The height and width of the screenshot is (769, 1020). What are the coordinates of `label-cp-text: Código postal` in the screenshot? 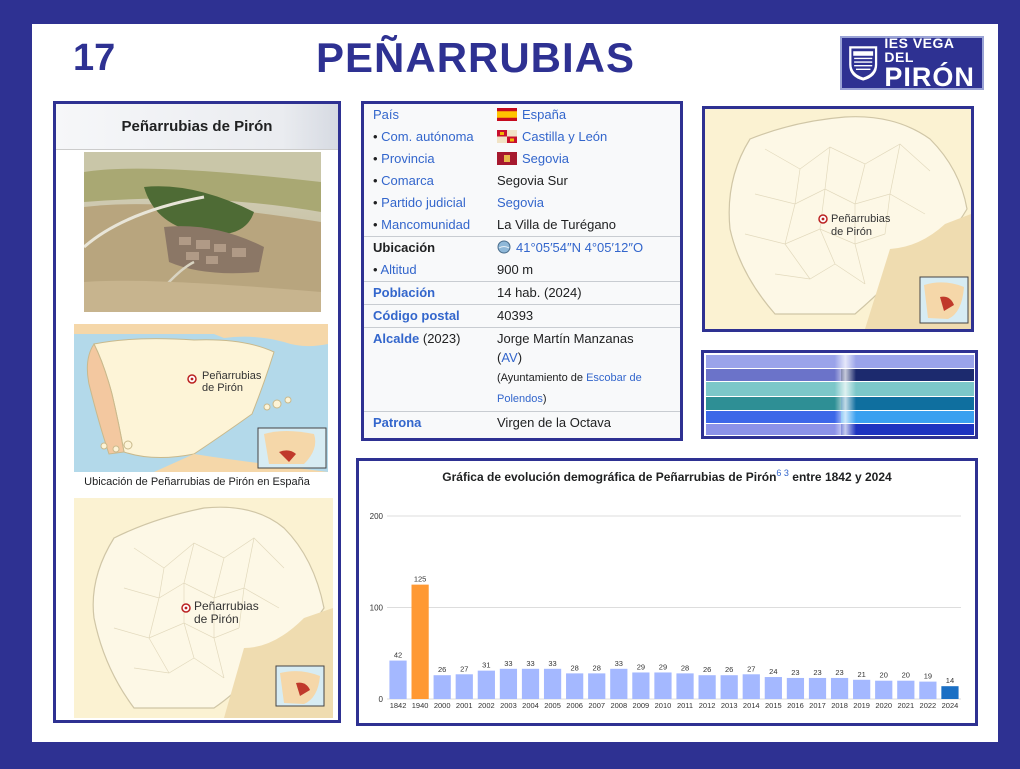 It's located at (416, 315).